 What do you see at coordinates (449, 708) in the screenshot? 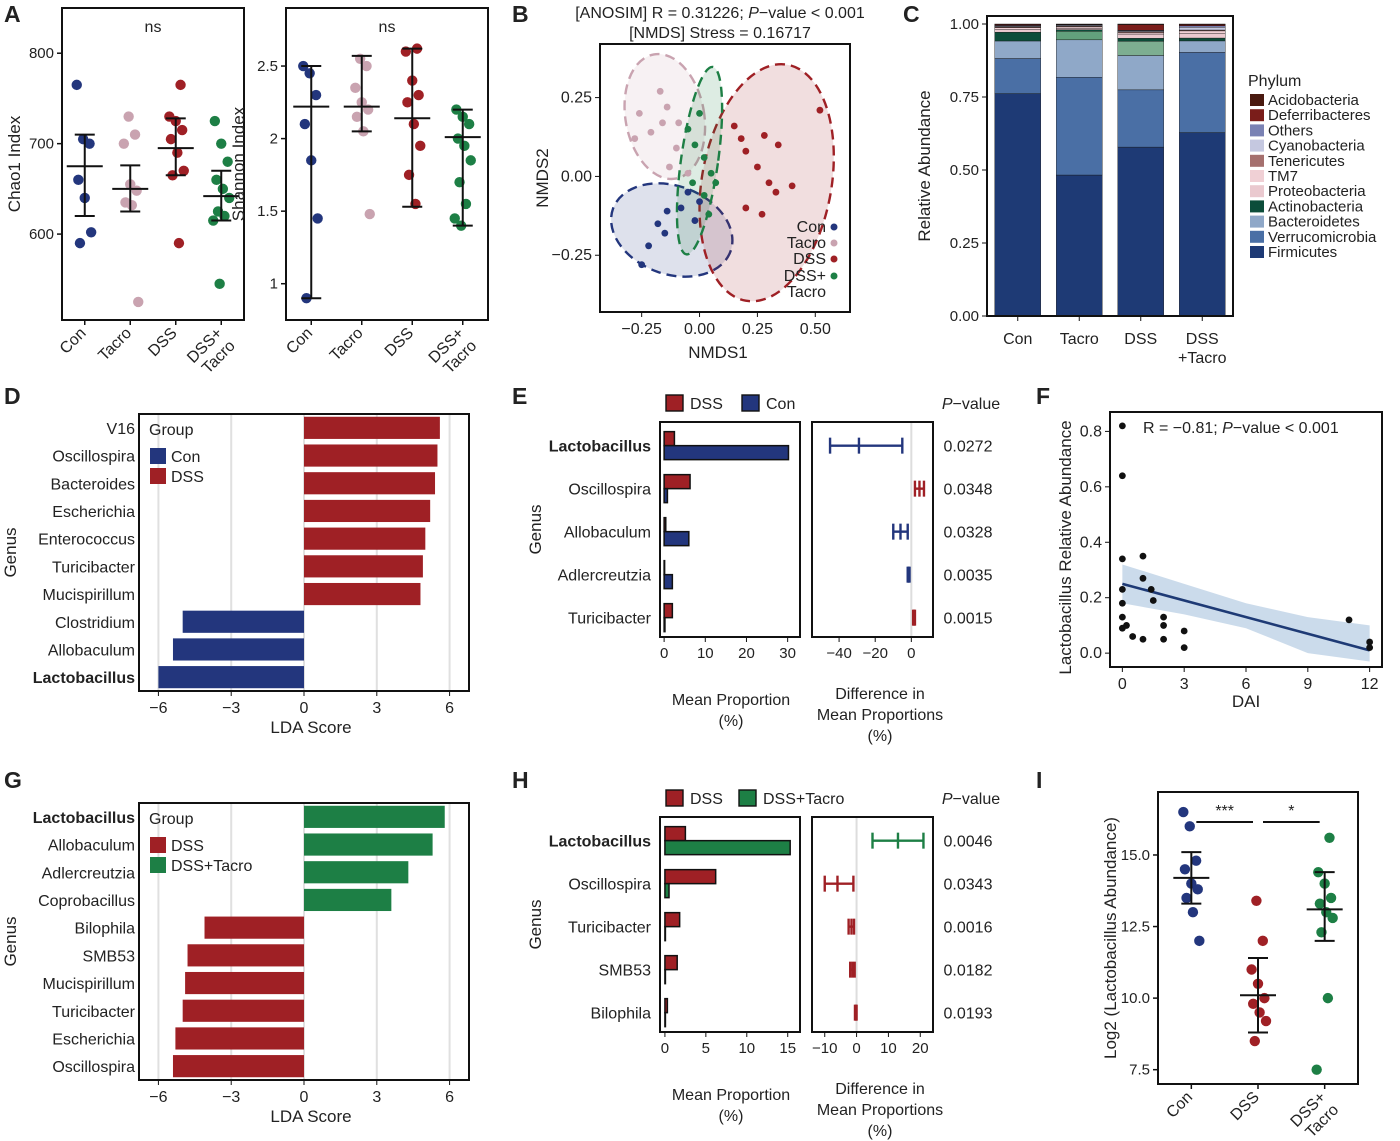
I see `x-tick-label: 6` at bounding box center [449, 708].